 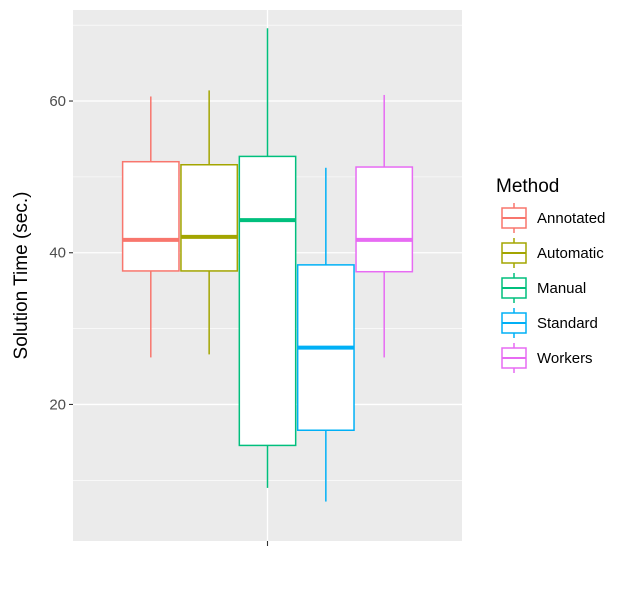 I want to click on box-manual, so click(x=267, y=258).